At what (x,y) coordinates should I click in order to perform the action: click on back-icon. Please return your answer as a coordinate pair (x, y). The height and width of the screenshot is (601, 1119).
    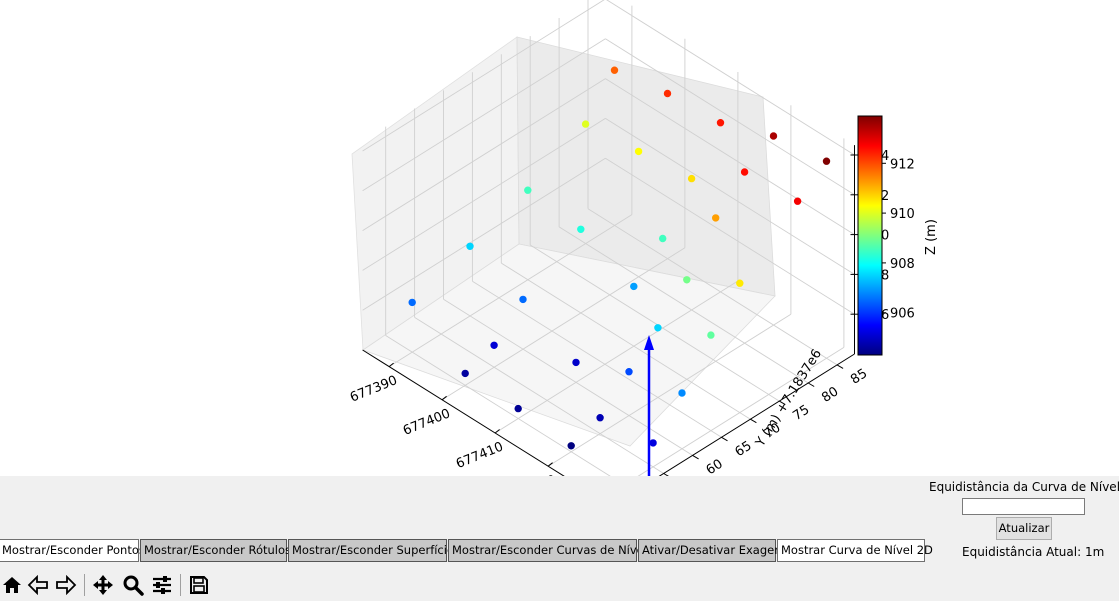
    Looking at the image, I should click on (38, 585).